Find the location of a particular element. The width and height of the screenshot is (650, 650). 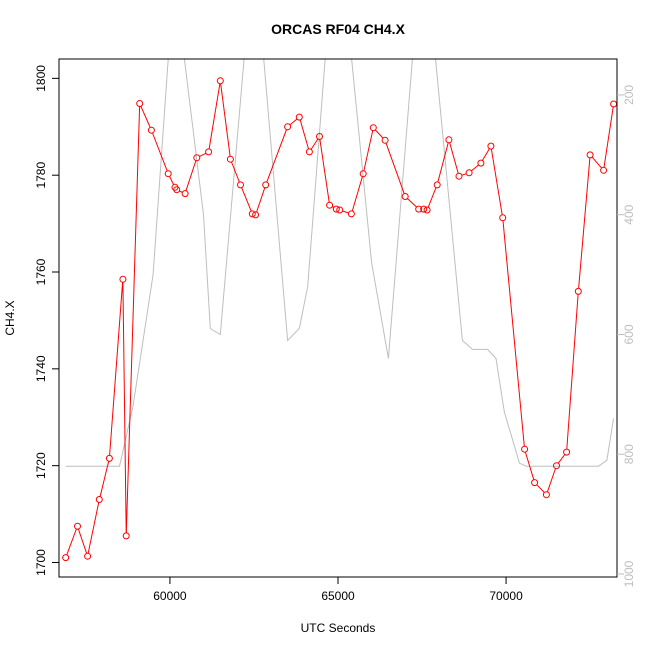

y-axis-label: CH4.X is located at coordinates (10, 317).